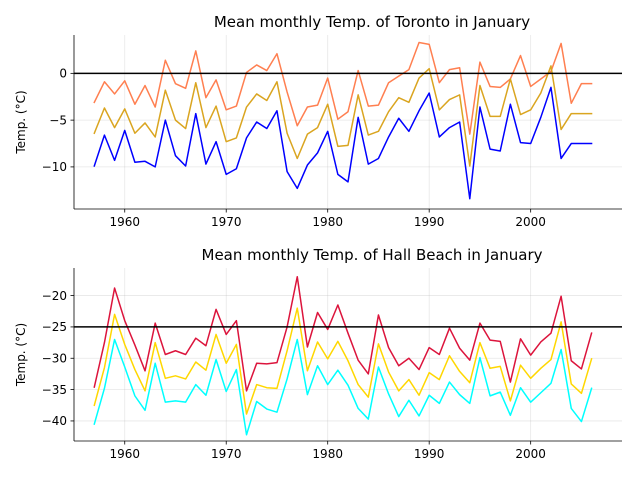 This screenshot has width=640, height=480. Describe the element at coordinates (54, 359) in the screenshot. I see `y-tick-label: −30` at that location.